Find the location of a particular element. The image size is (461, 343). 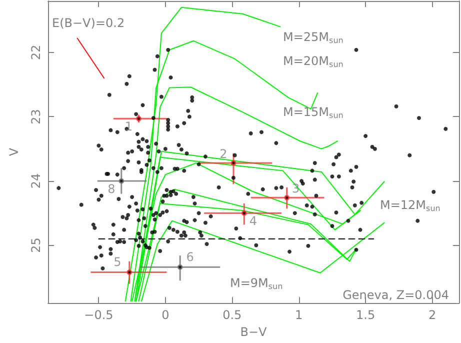

annotation: 5 is located at coordinates (118, 262).